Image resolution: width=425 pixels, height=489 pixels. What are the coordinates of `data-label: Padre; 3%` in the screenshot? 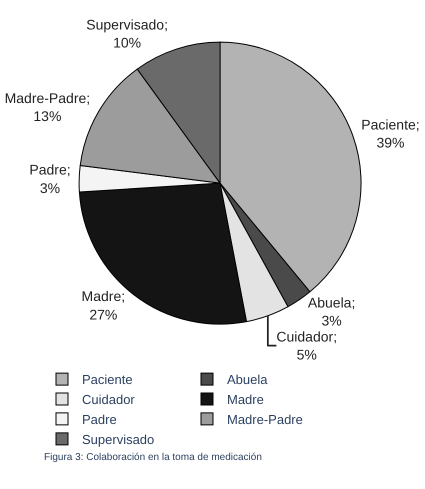 It's located at (50, 179).